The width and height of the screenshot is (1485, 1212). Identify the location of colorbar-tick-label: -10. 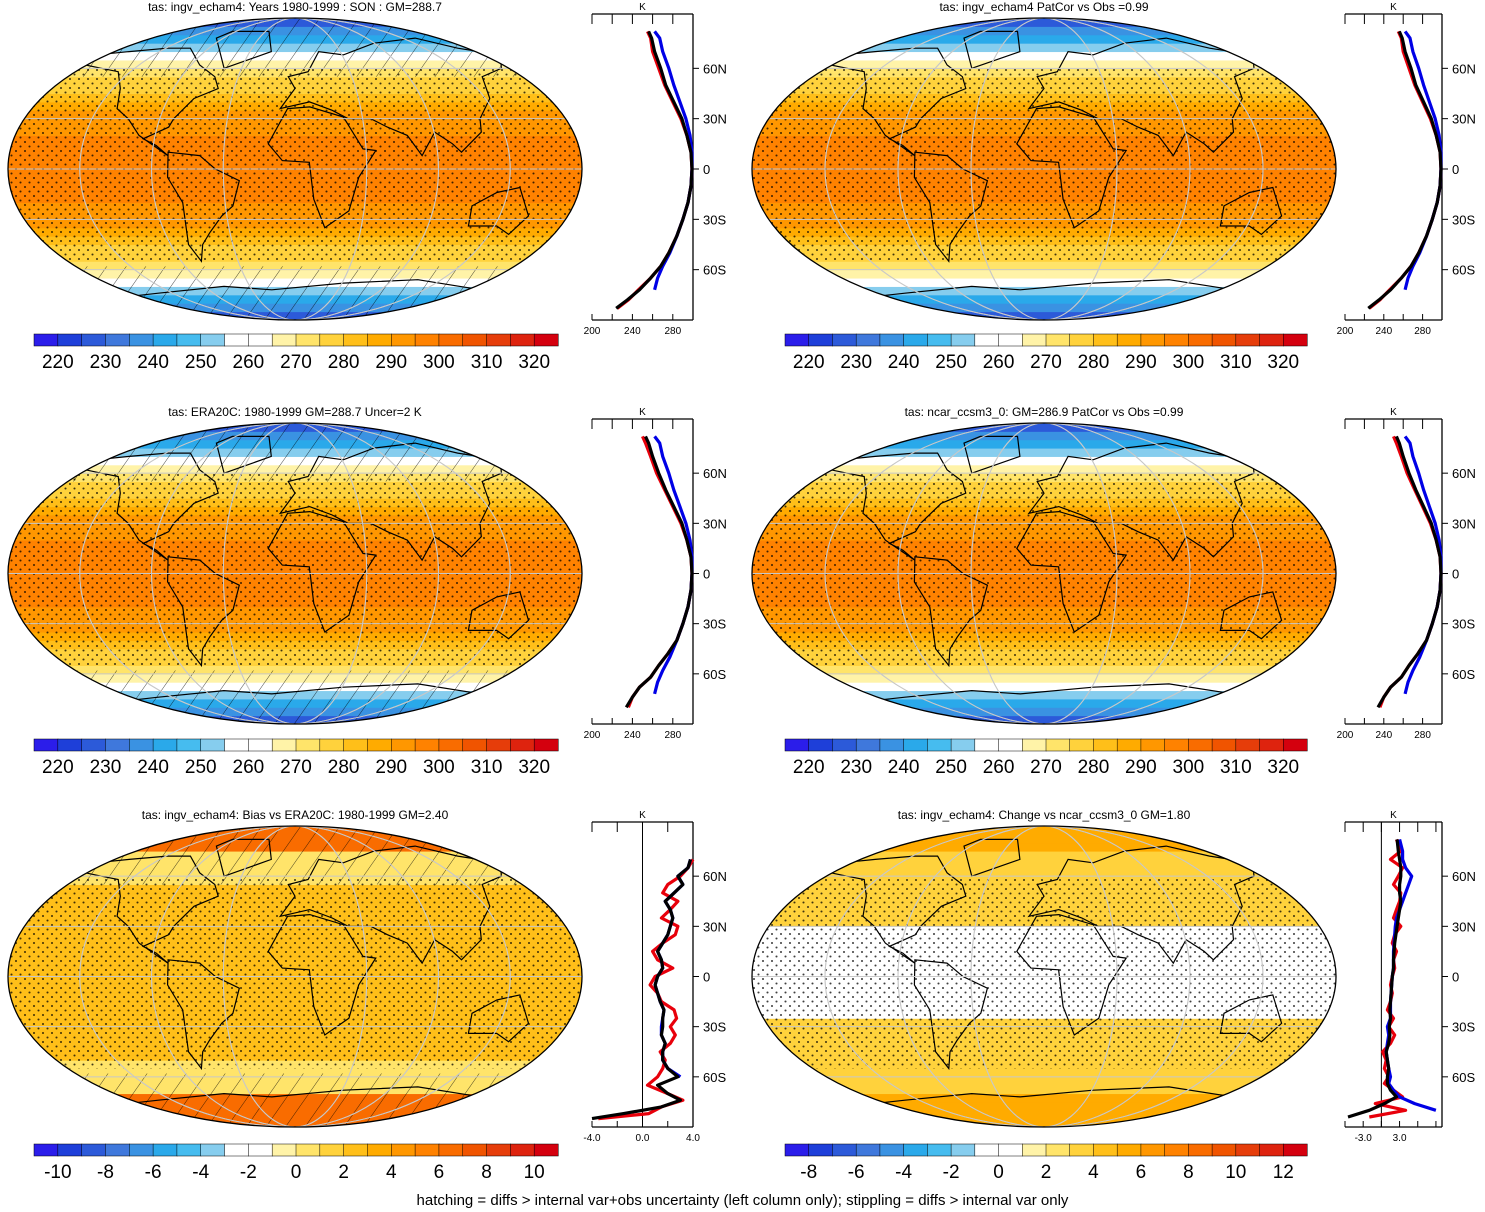
(57, 1172).